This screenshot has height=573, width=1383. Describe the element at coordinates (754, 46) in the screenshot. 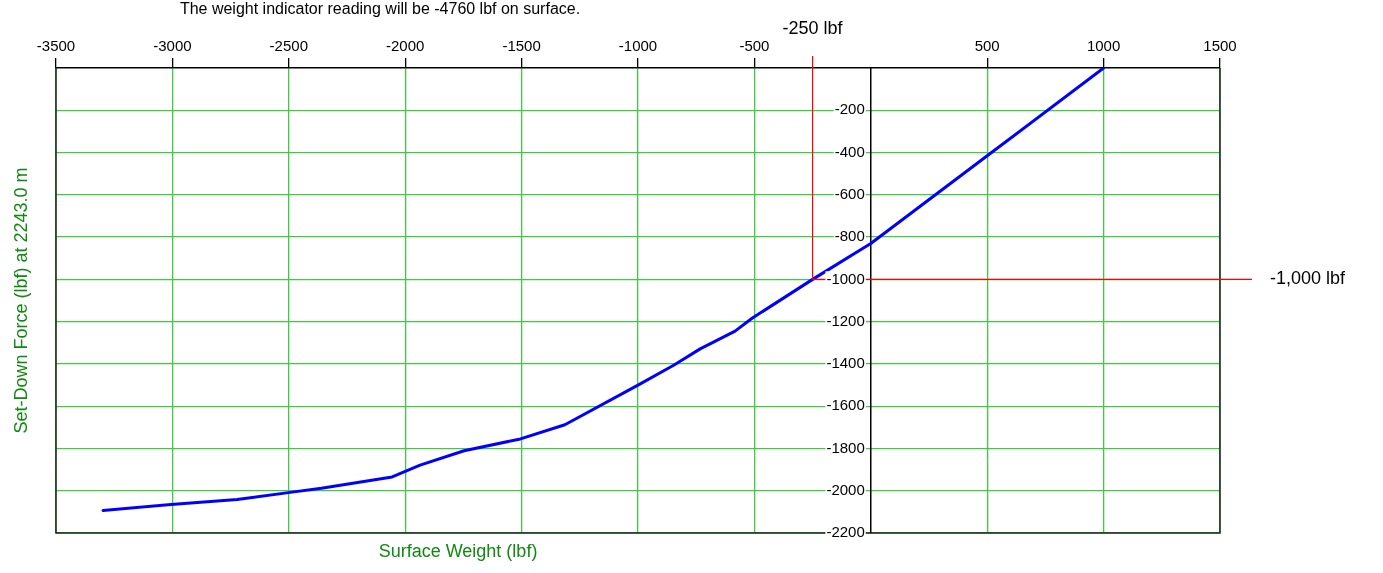

I see `x-tick-label: -500` at that location.